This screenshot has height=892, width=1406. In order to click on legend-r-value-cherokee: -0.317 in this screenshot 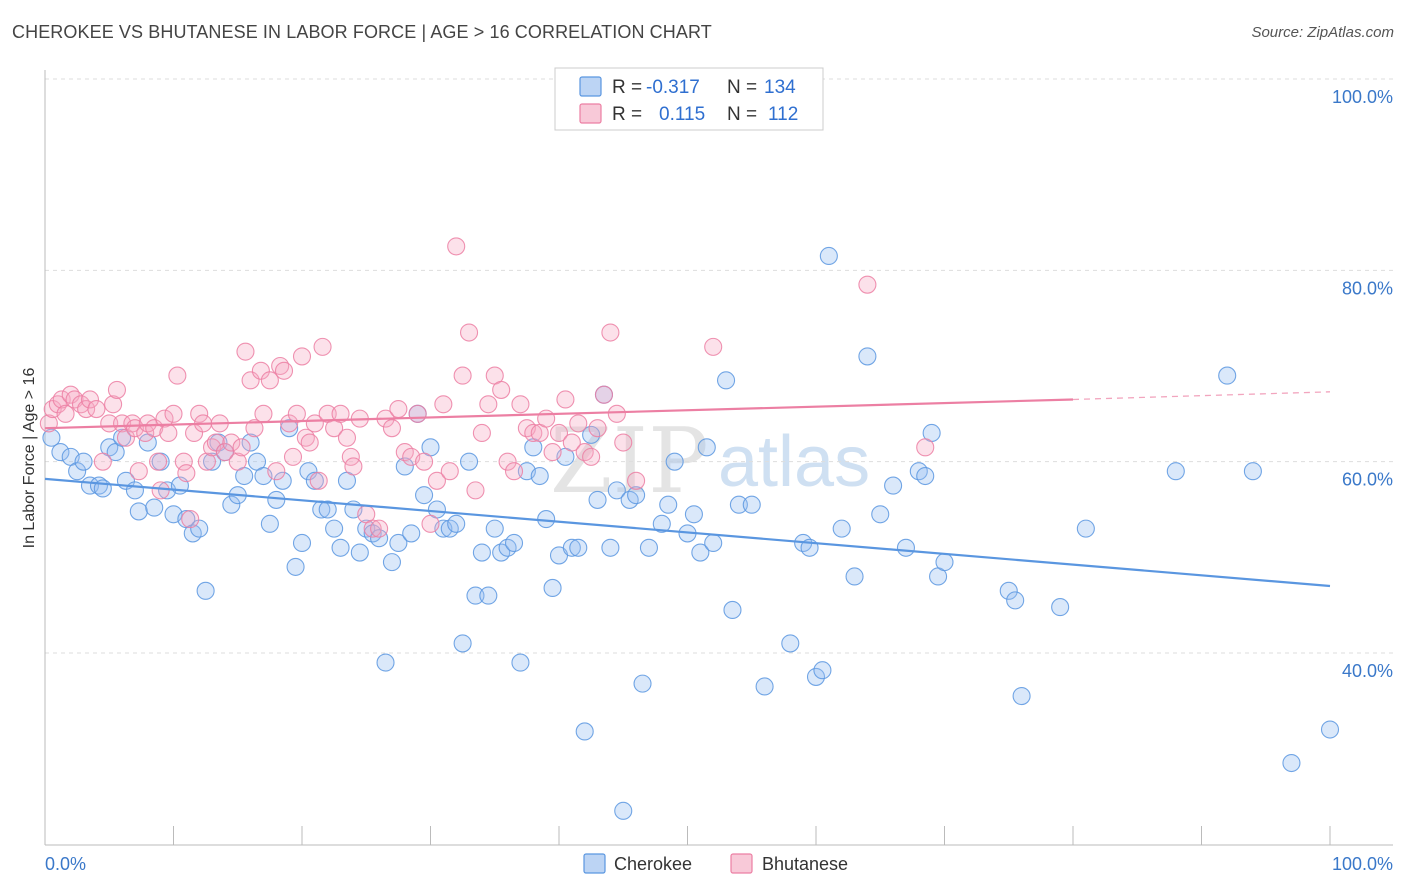, I will do `click(673, 87)`.